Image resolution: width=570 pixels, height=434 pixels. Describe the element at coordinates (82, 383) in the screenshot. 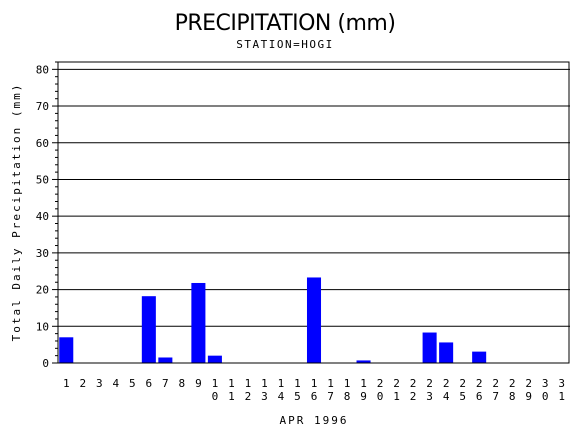

I see `x-tick-label-2: 2` at that location.